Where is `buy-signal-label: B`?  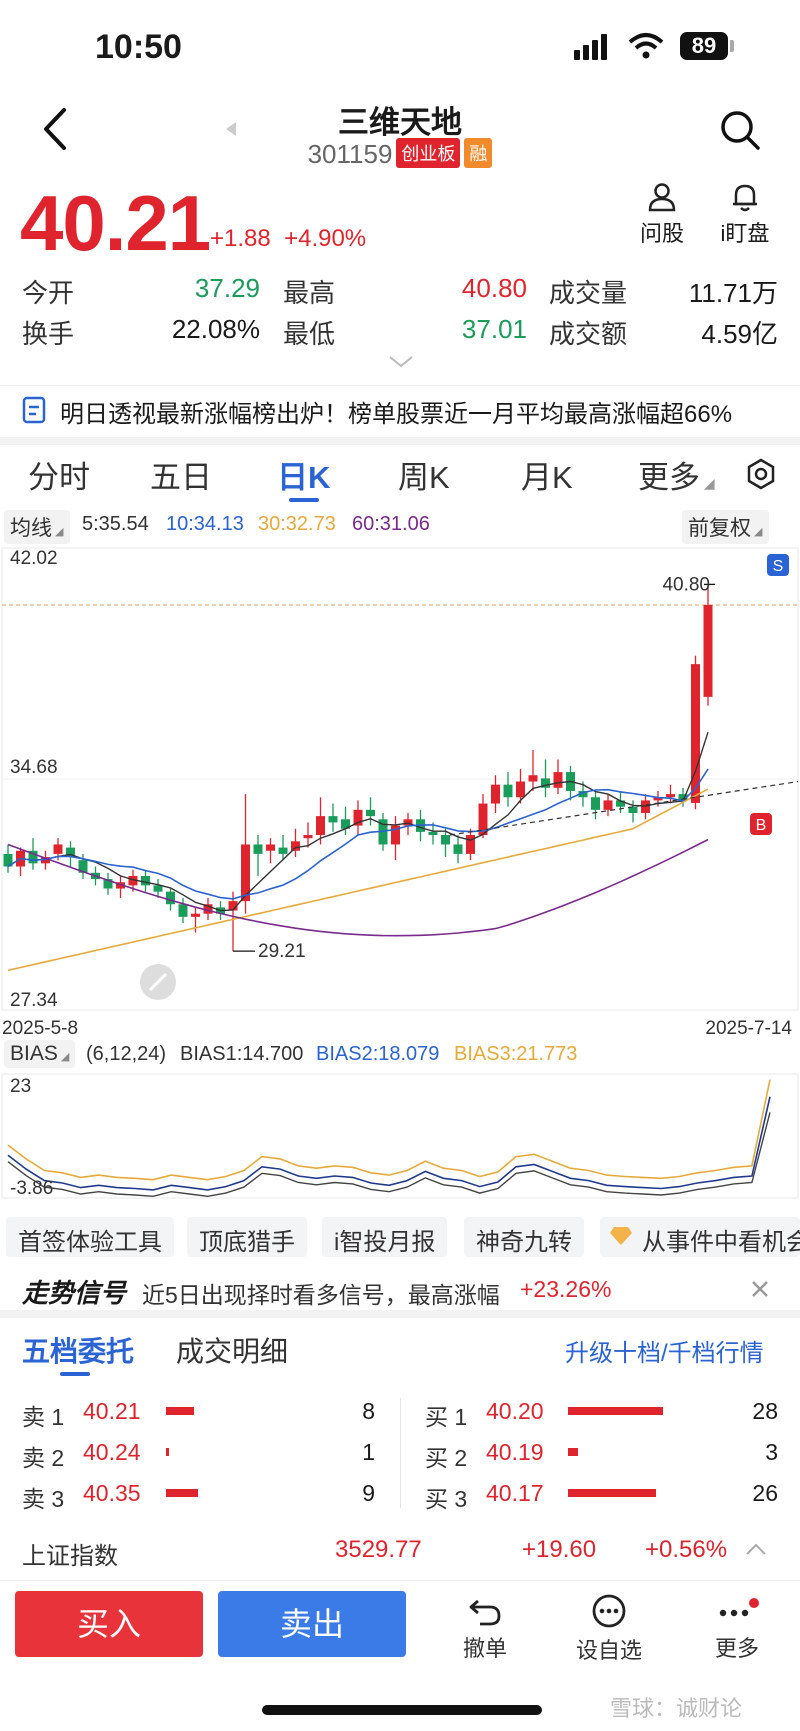 buy-signal-label: B is located at coordinates (761, 825).